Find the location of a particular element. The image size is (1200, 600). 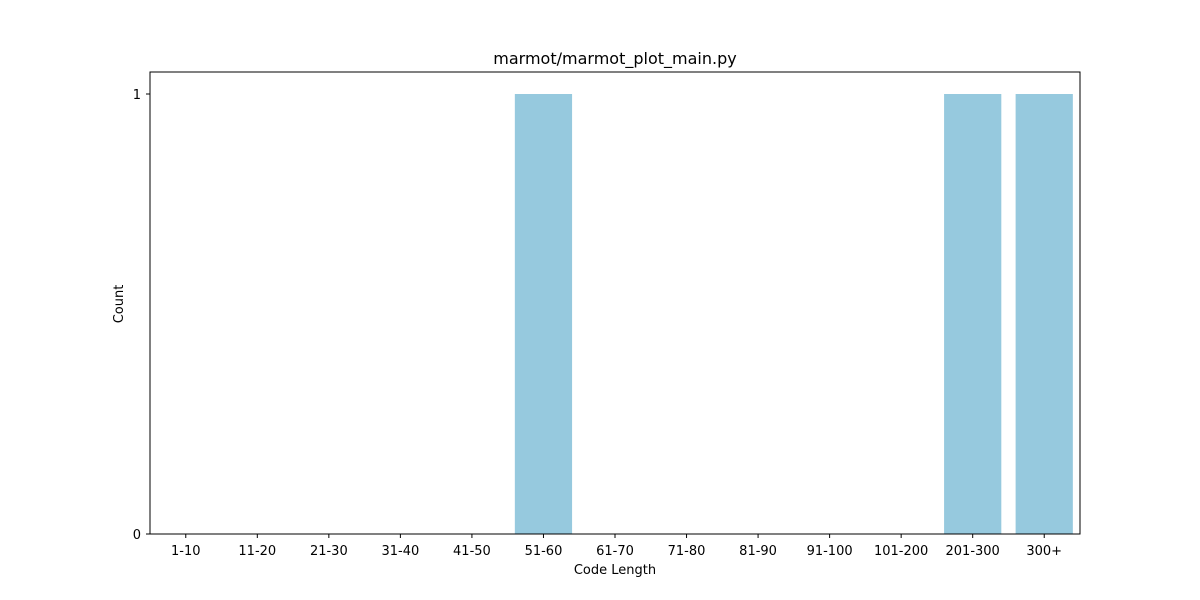

x-tick-label: 51-60 is located at coordinates (544, 551).